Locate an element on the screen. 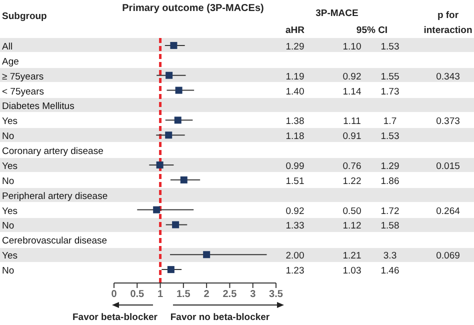 The width and height of the screenshot is (474, 325). data-label: 1.29 is located at coordinates (295, 46).